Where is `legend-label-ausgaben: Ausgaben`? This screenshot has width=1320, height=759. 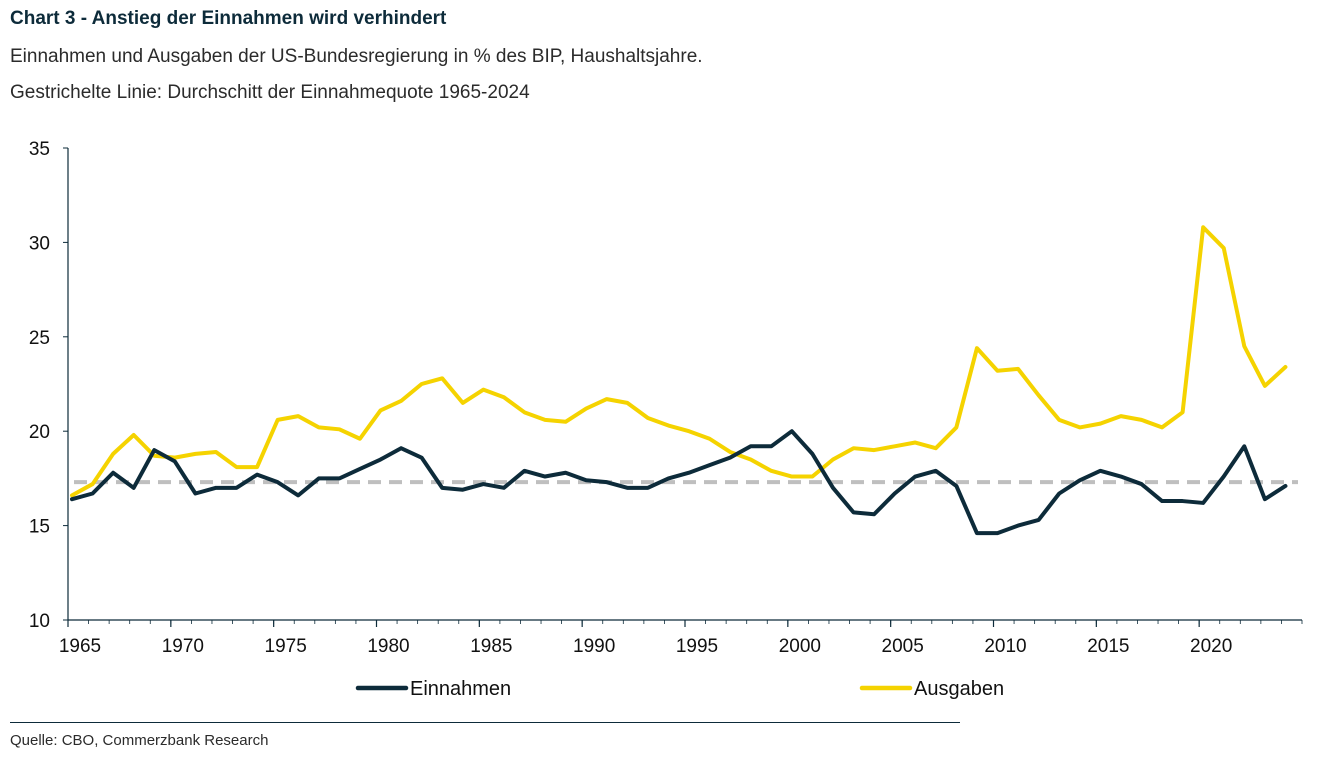 legend-label-ausgaben: Ausgaben is located at coordinates (959, 689).